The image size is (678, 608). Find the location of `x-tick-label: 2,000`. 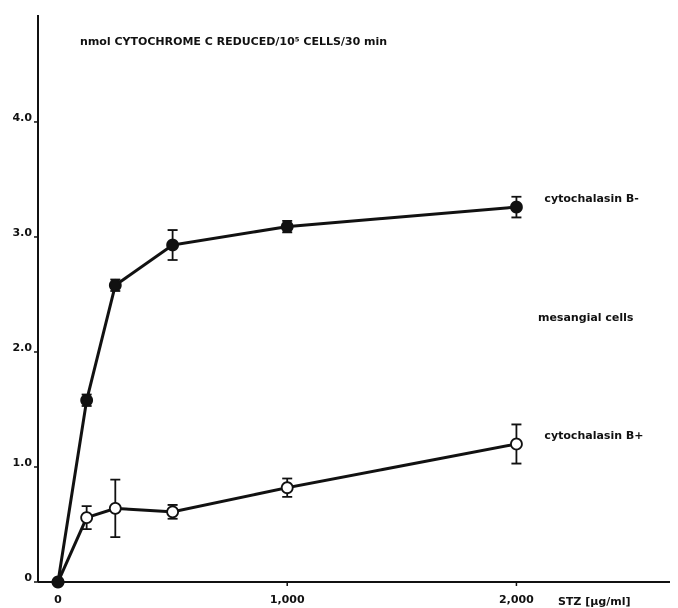

x-tick-label: 2,000 is located at coordinates (516, 599).